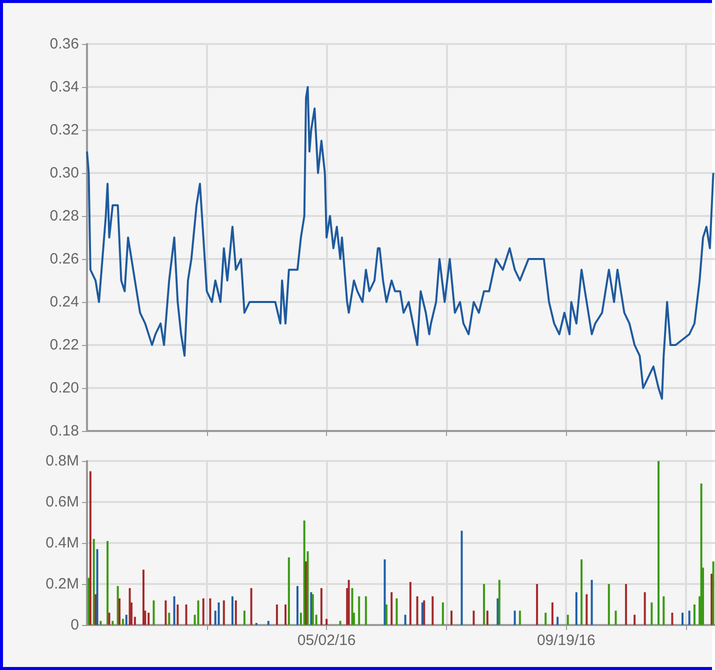 This screenshot has height=670, width=715. What do you see at coordinates (62, 584) in the screenshot?
I see `y-tick-label: 0.2M` at bounding box center [62, 584].